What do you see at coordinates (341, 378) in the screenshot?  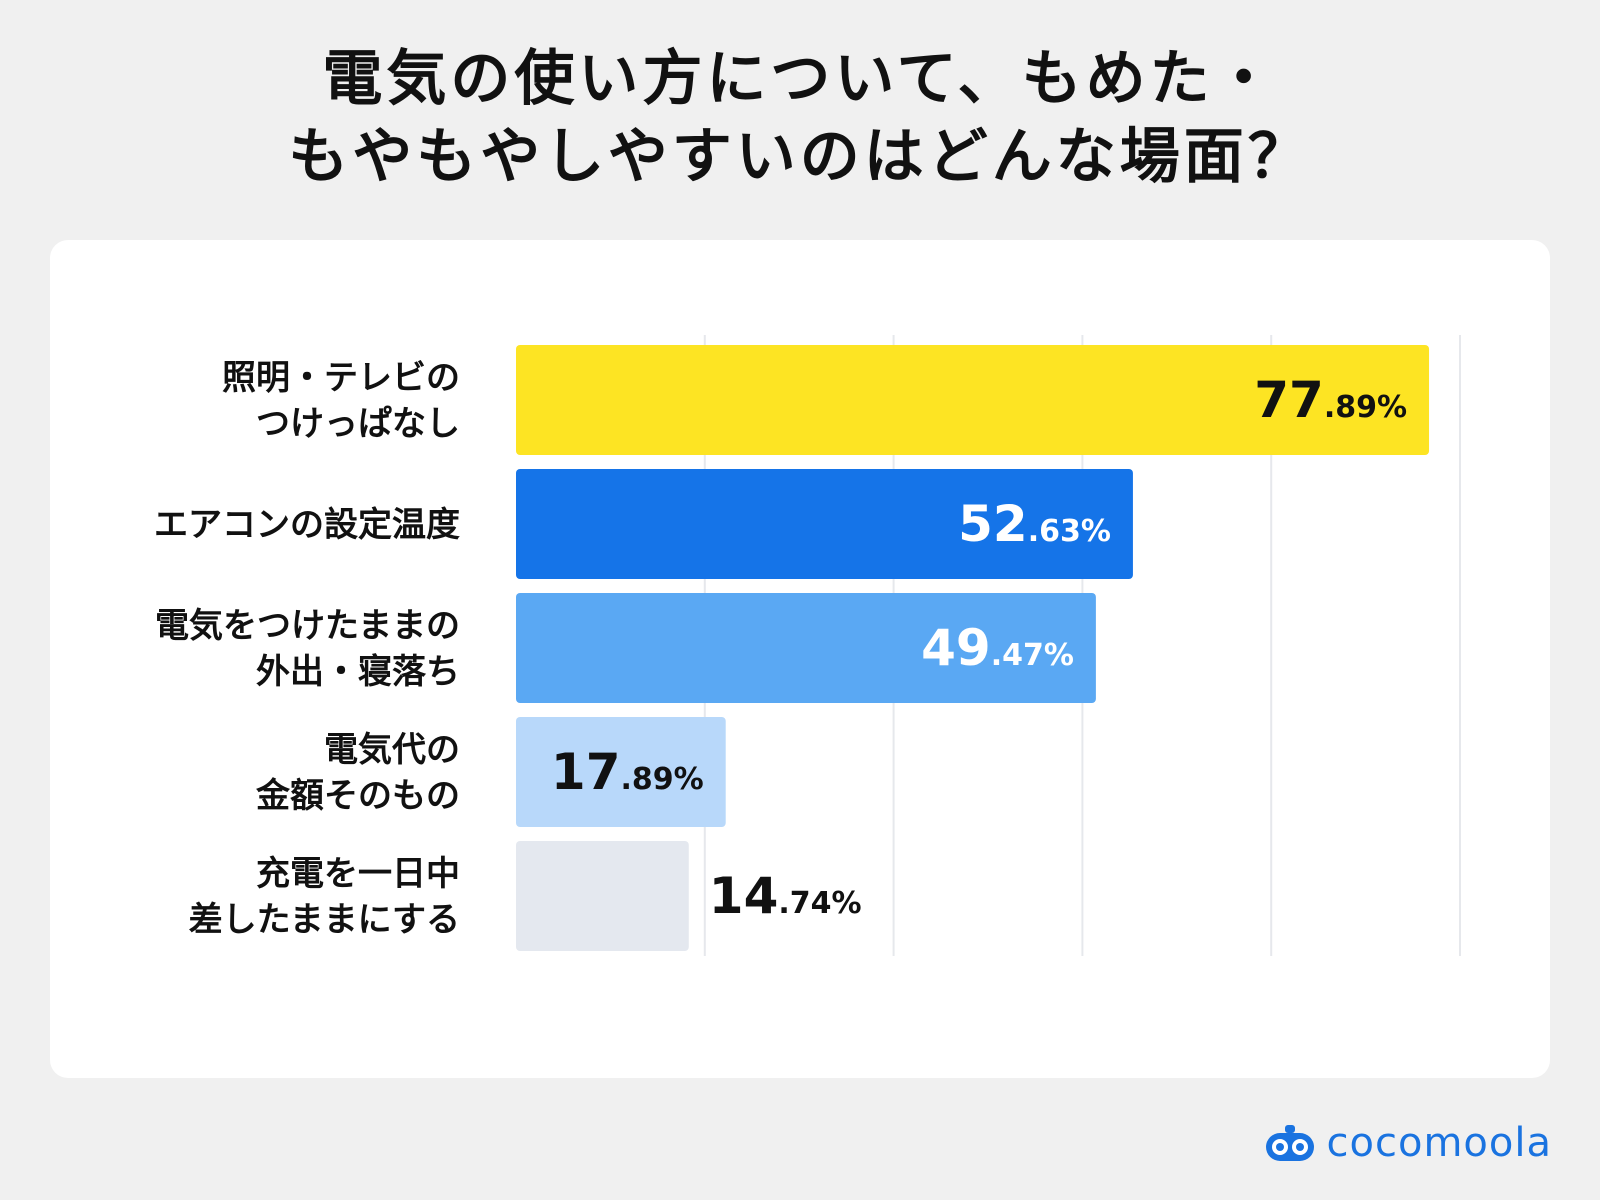 I see `category-label: 照明・テレビの` at bounding box center [341, 378].